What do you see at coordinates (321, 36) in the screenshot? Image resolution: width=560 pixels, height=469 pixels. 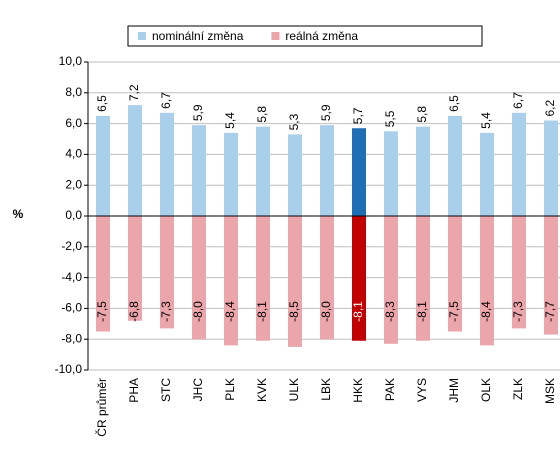 I see `legend-label: reálná změna` at bounding box center [321, 36].